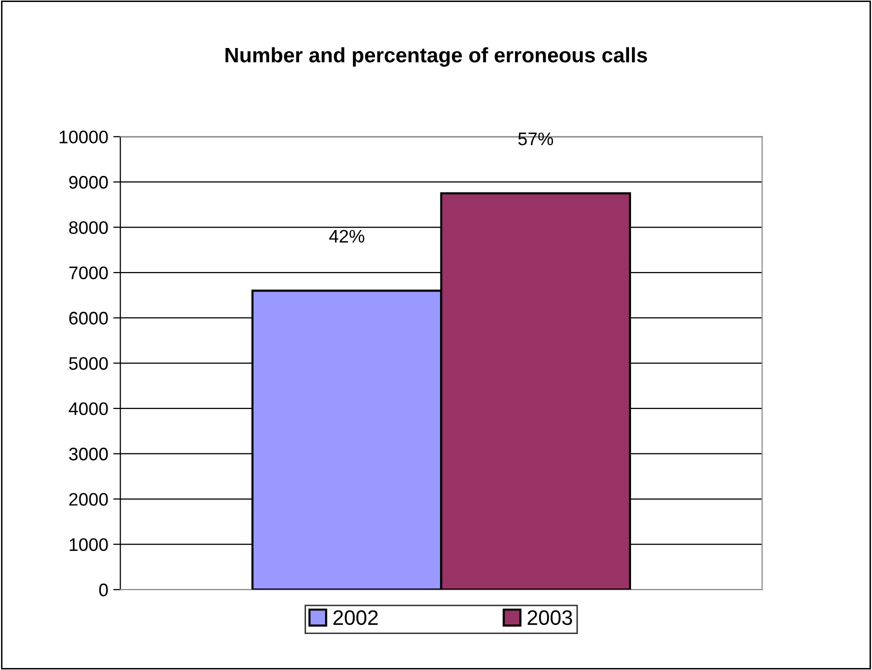 This screenshot has width=872, height=670. What do you see at coordinates (88, 227) in the screenshot?
I see `y-tick-label: 8000` at bounding box center [88, 227].